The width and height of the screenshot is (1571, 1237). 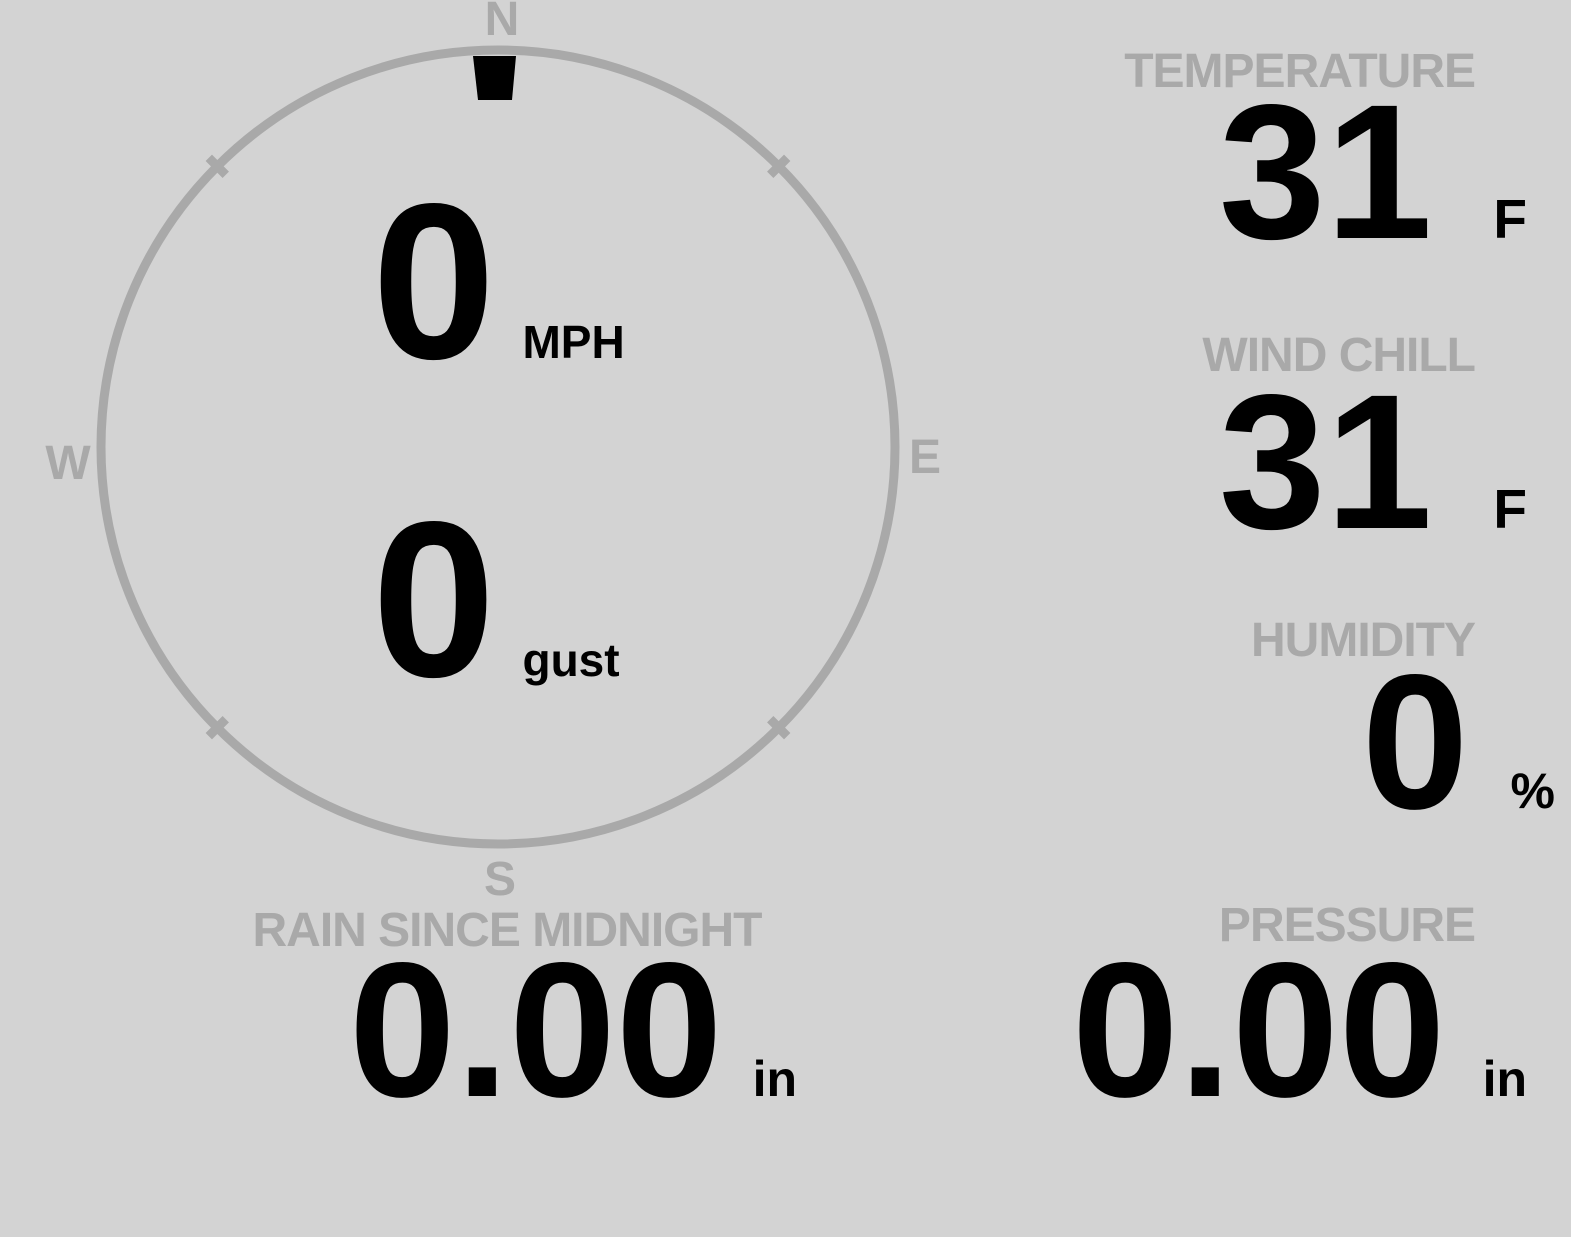 What do you see at coordinates (434, 282) in the screenshot?
I see `wind-speed-value: 0` at bounding box center [434, 282].